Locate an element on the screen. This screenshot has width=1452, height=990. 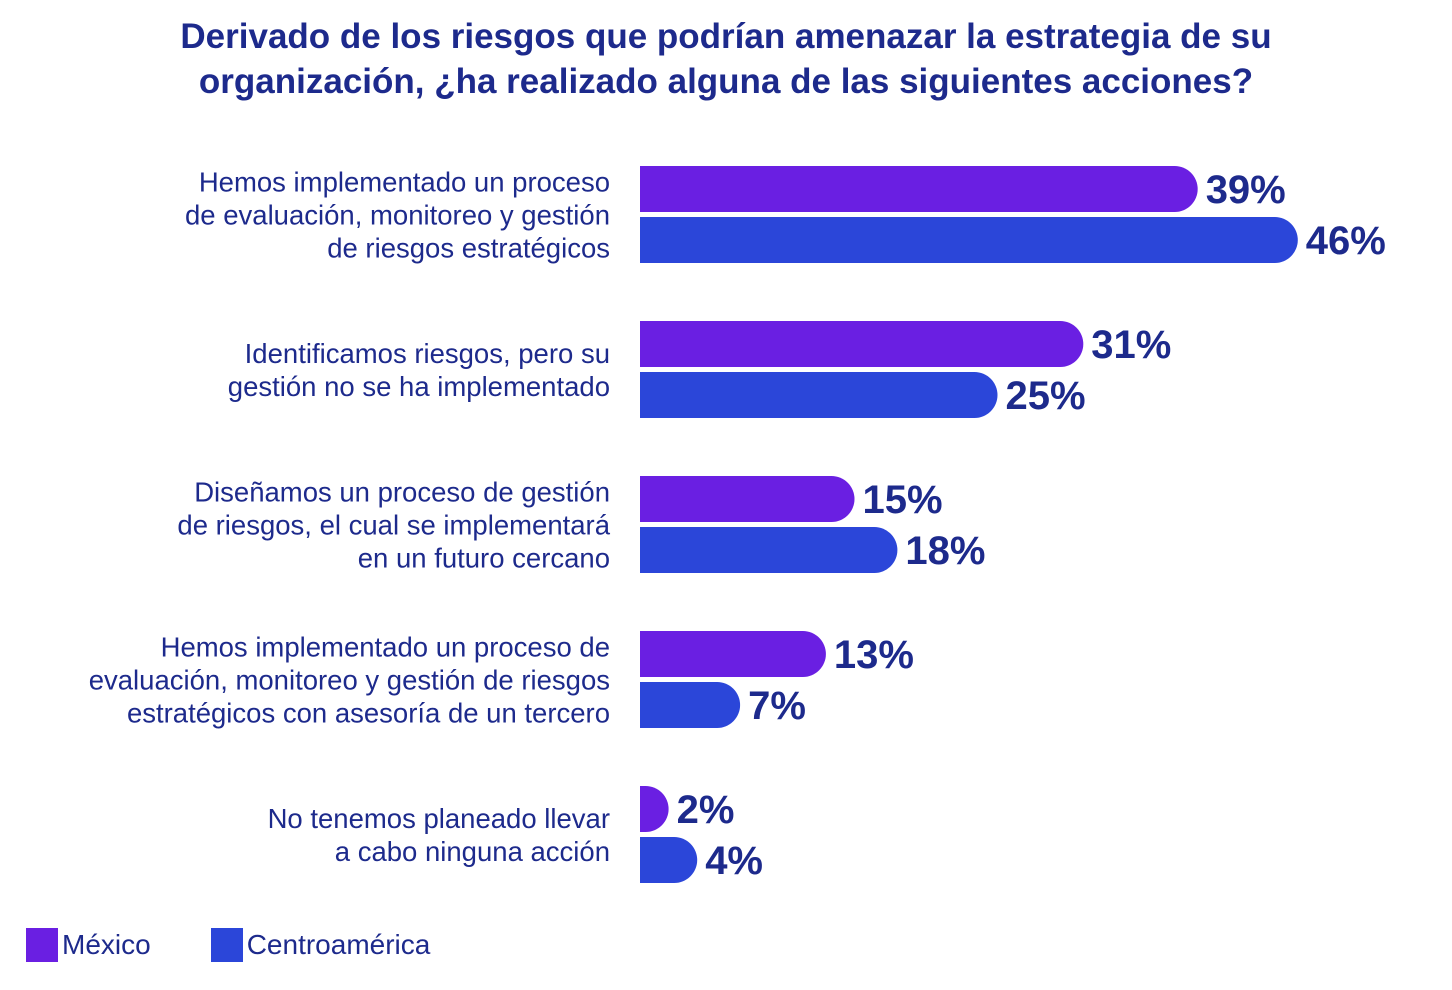
value-label-mexico-3: 15% is located at coordinates (903, 500).